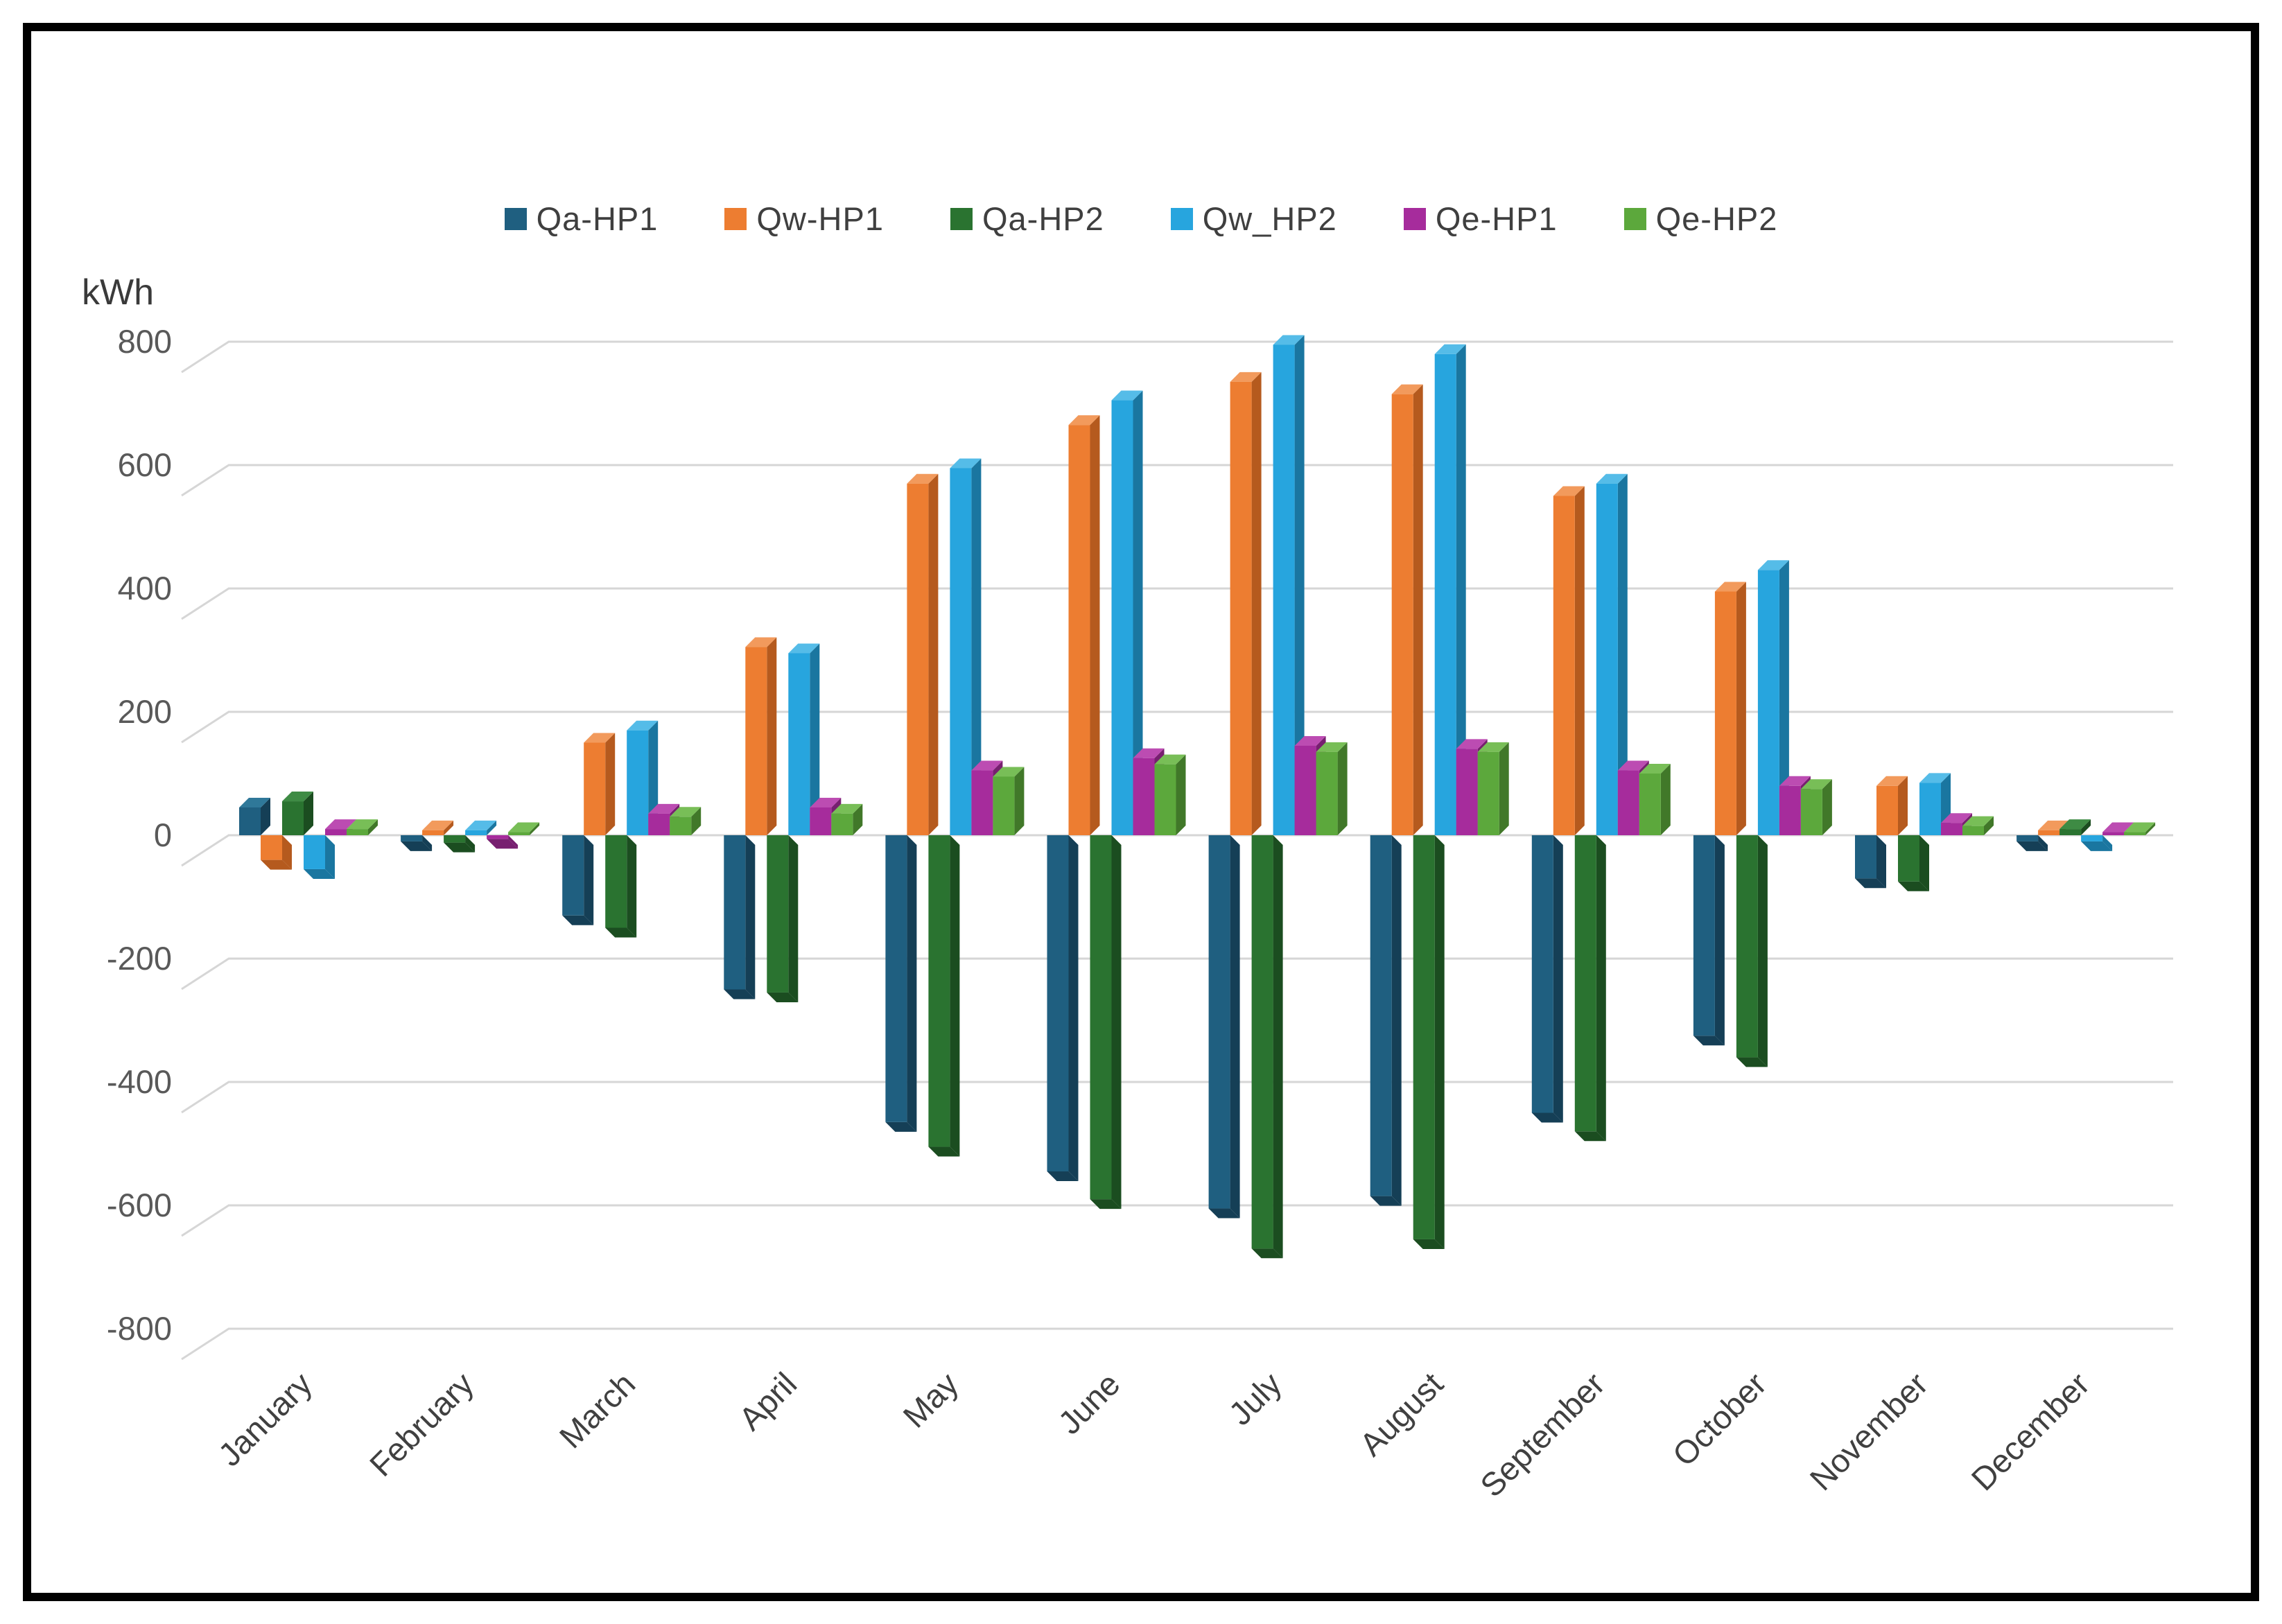 This screenshot has width=2282, height=1624. I want to click on bar-Qe-HP2-September, so click(1655, 799).